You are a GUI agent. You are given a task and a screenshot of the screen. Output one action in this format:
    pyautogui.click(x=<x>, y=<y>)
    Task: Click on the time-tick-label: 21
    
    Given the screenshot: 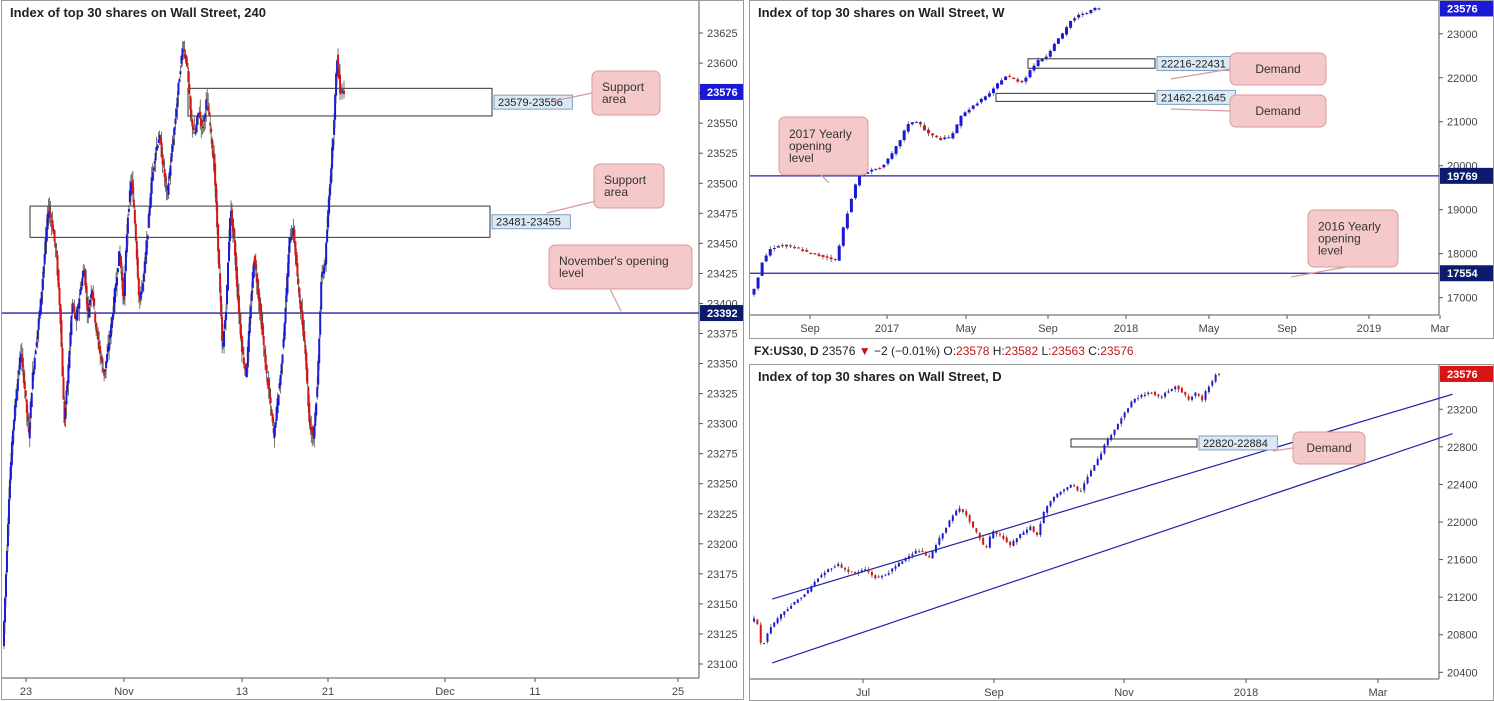 What is the action you would take?
    pyautogui.click(x=328, y=692)
    